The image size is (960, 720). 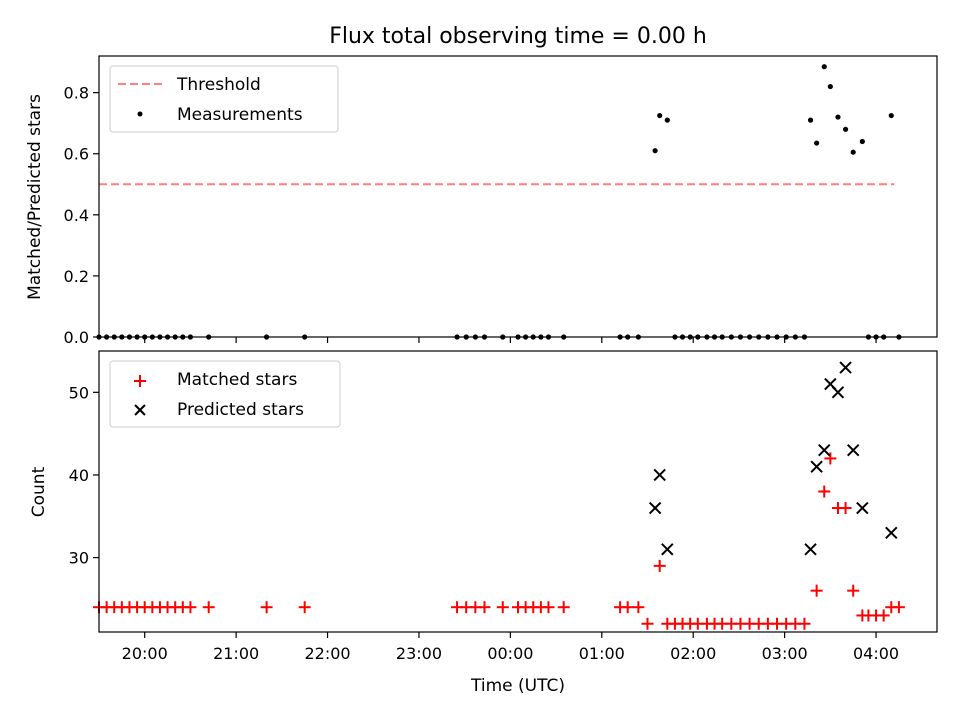 I want to click on x-tick-label: 23:00, so click(x=419, y=653).